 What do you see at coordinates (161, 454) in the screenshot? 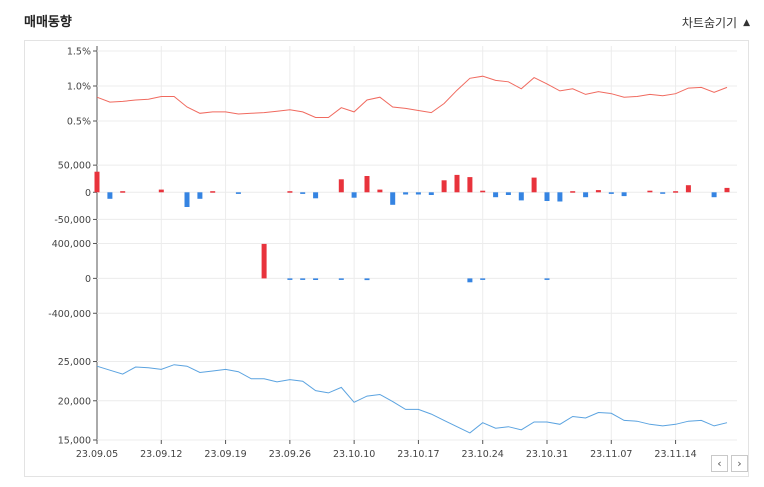
I see `x-tick-label: 23.09.12` at bounding box center [161, 454].